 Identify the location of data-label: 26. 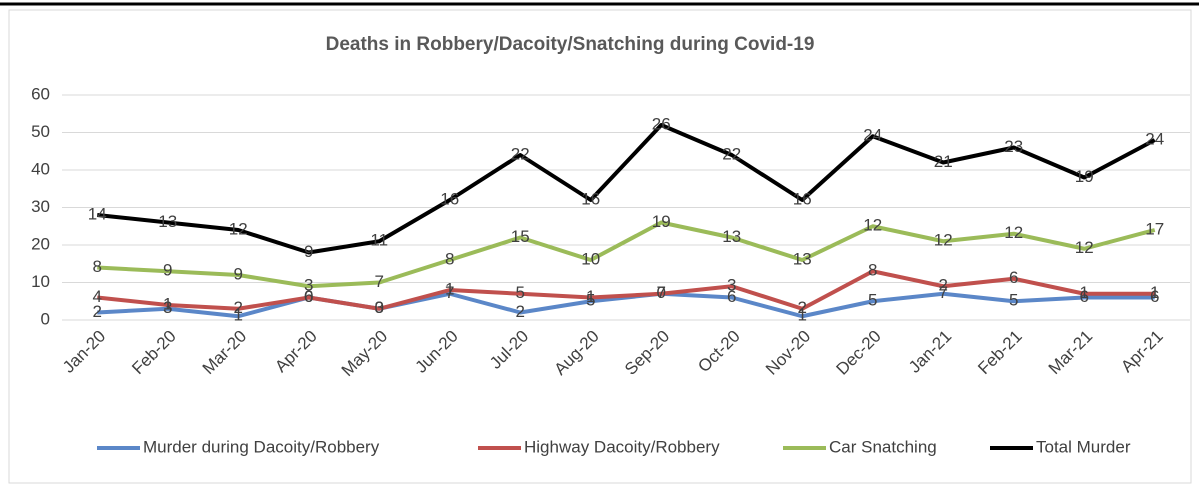
(661, 123).